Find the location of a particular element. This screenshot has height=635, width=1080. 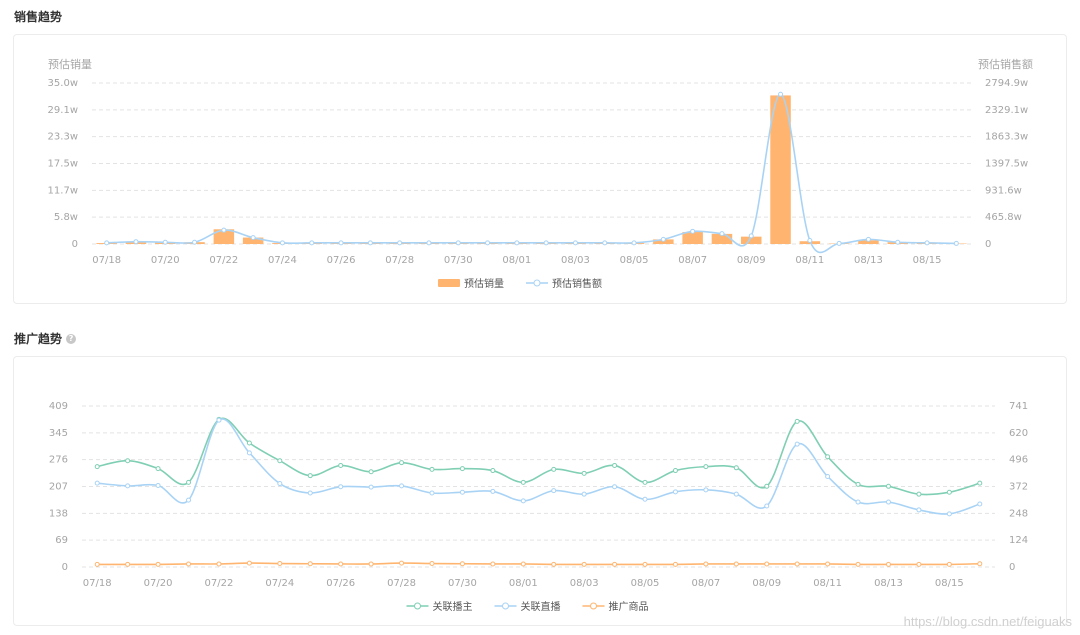

x-axis-tick-label: 08/07 is located at coordinates (692, 260).